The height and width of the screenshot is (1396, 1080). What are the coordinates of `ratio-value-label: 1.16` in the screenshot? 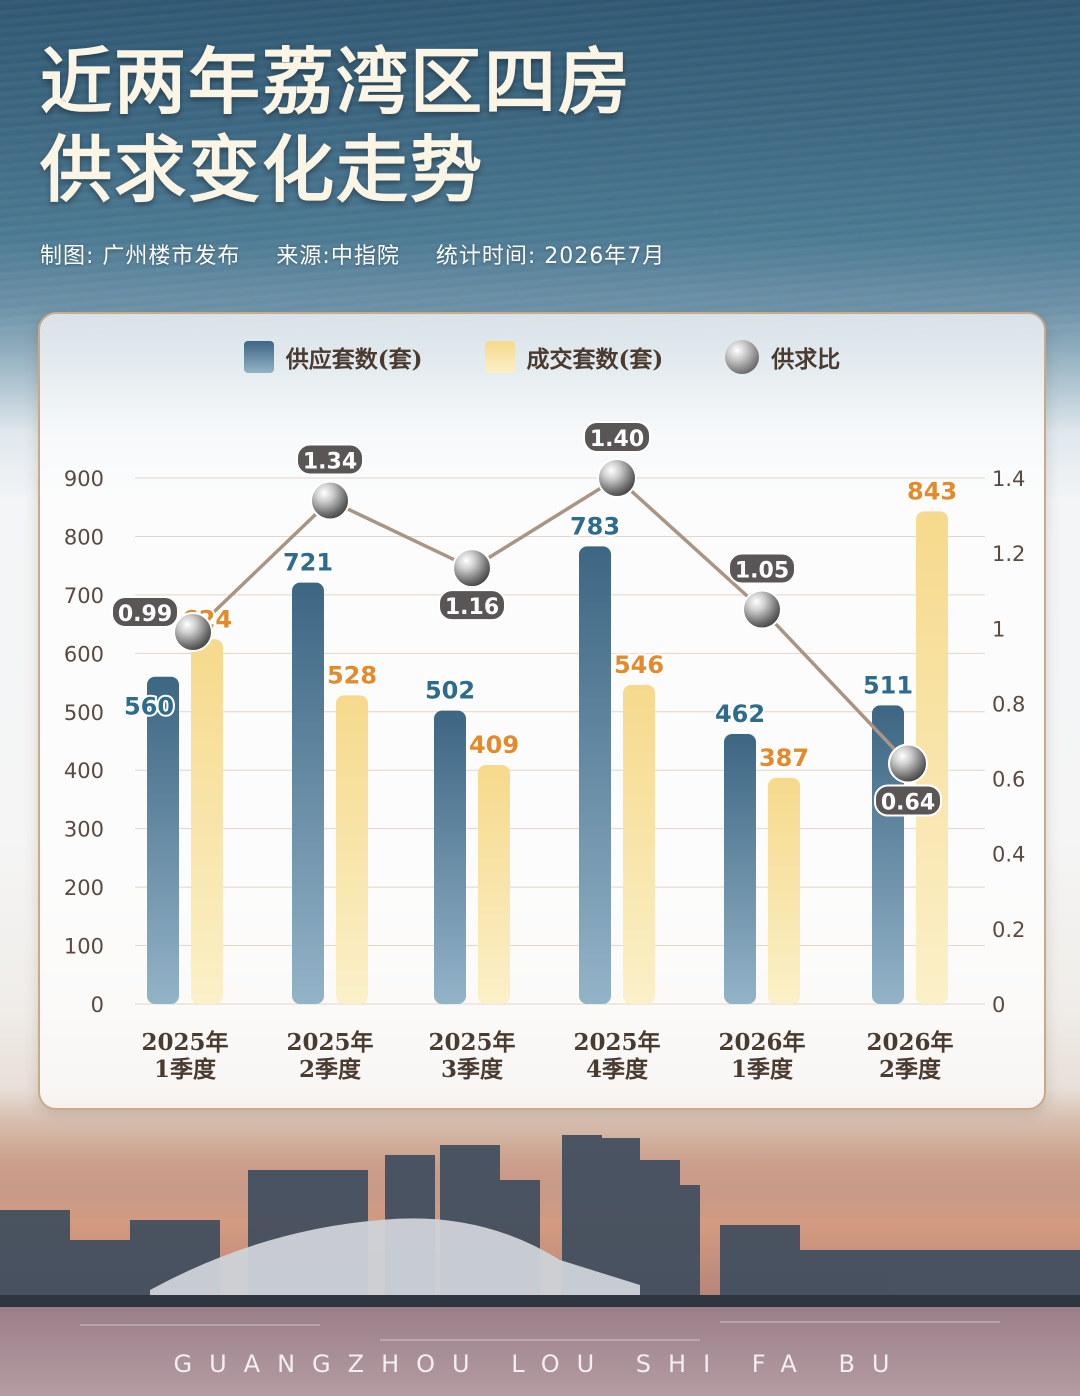 It's located at (472, 607).